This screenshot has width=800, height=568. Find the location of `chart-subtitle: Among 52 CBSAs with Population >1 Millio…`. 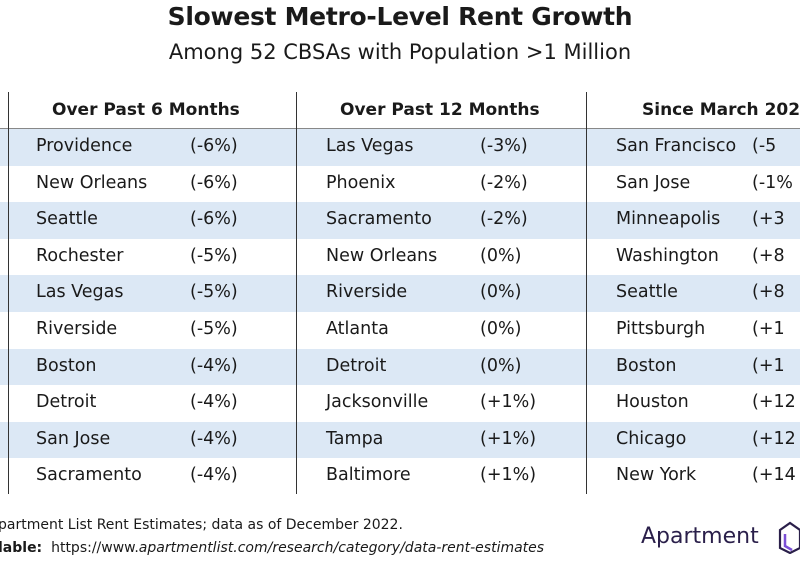

chart-subtitle: Among 52 CBSAs with Population >1 Millio… is located at coordinates (400, 52).